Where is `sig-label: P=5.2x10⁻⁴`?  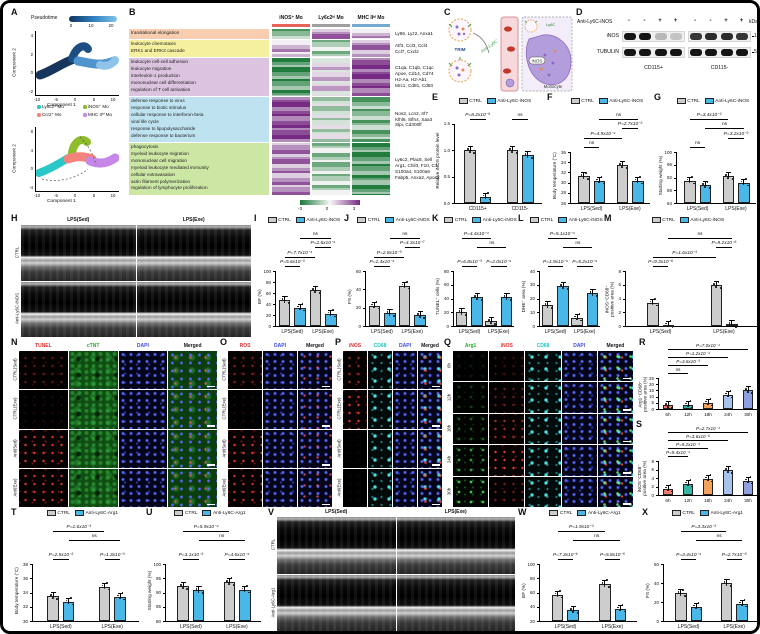 sig-label: P=5.2x10⁻⁴ is located at coordinates (585, 262).